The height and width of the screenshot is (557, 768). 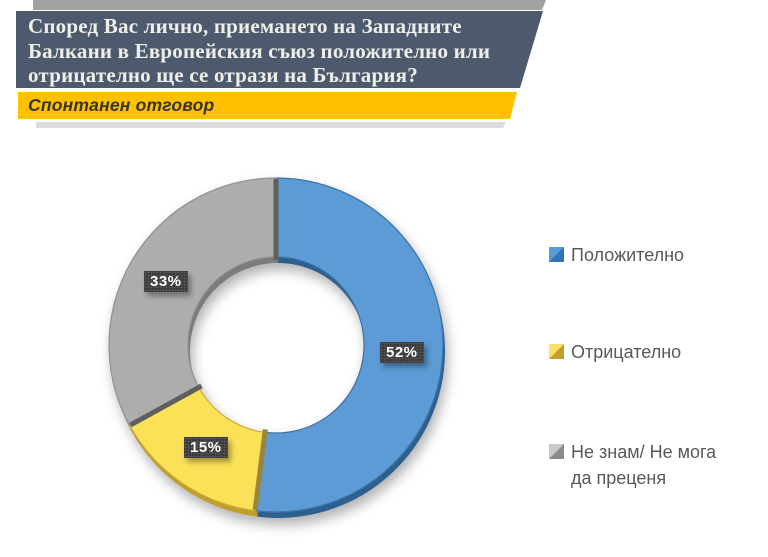 What do you see at coordinates (556, 451) in the screenshot?
I see `legend-swatch-dont-know-icon` at bounding box center [556, 451].